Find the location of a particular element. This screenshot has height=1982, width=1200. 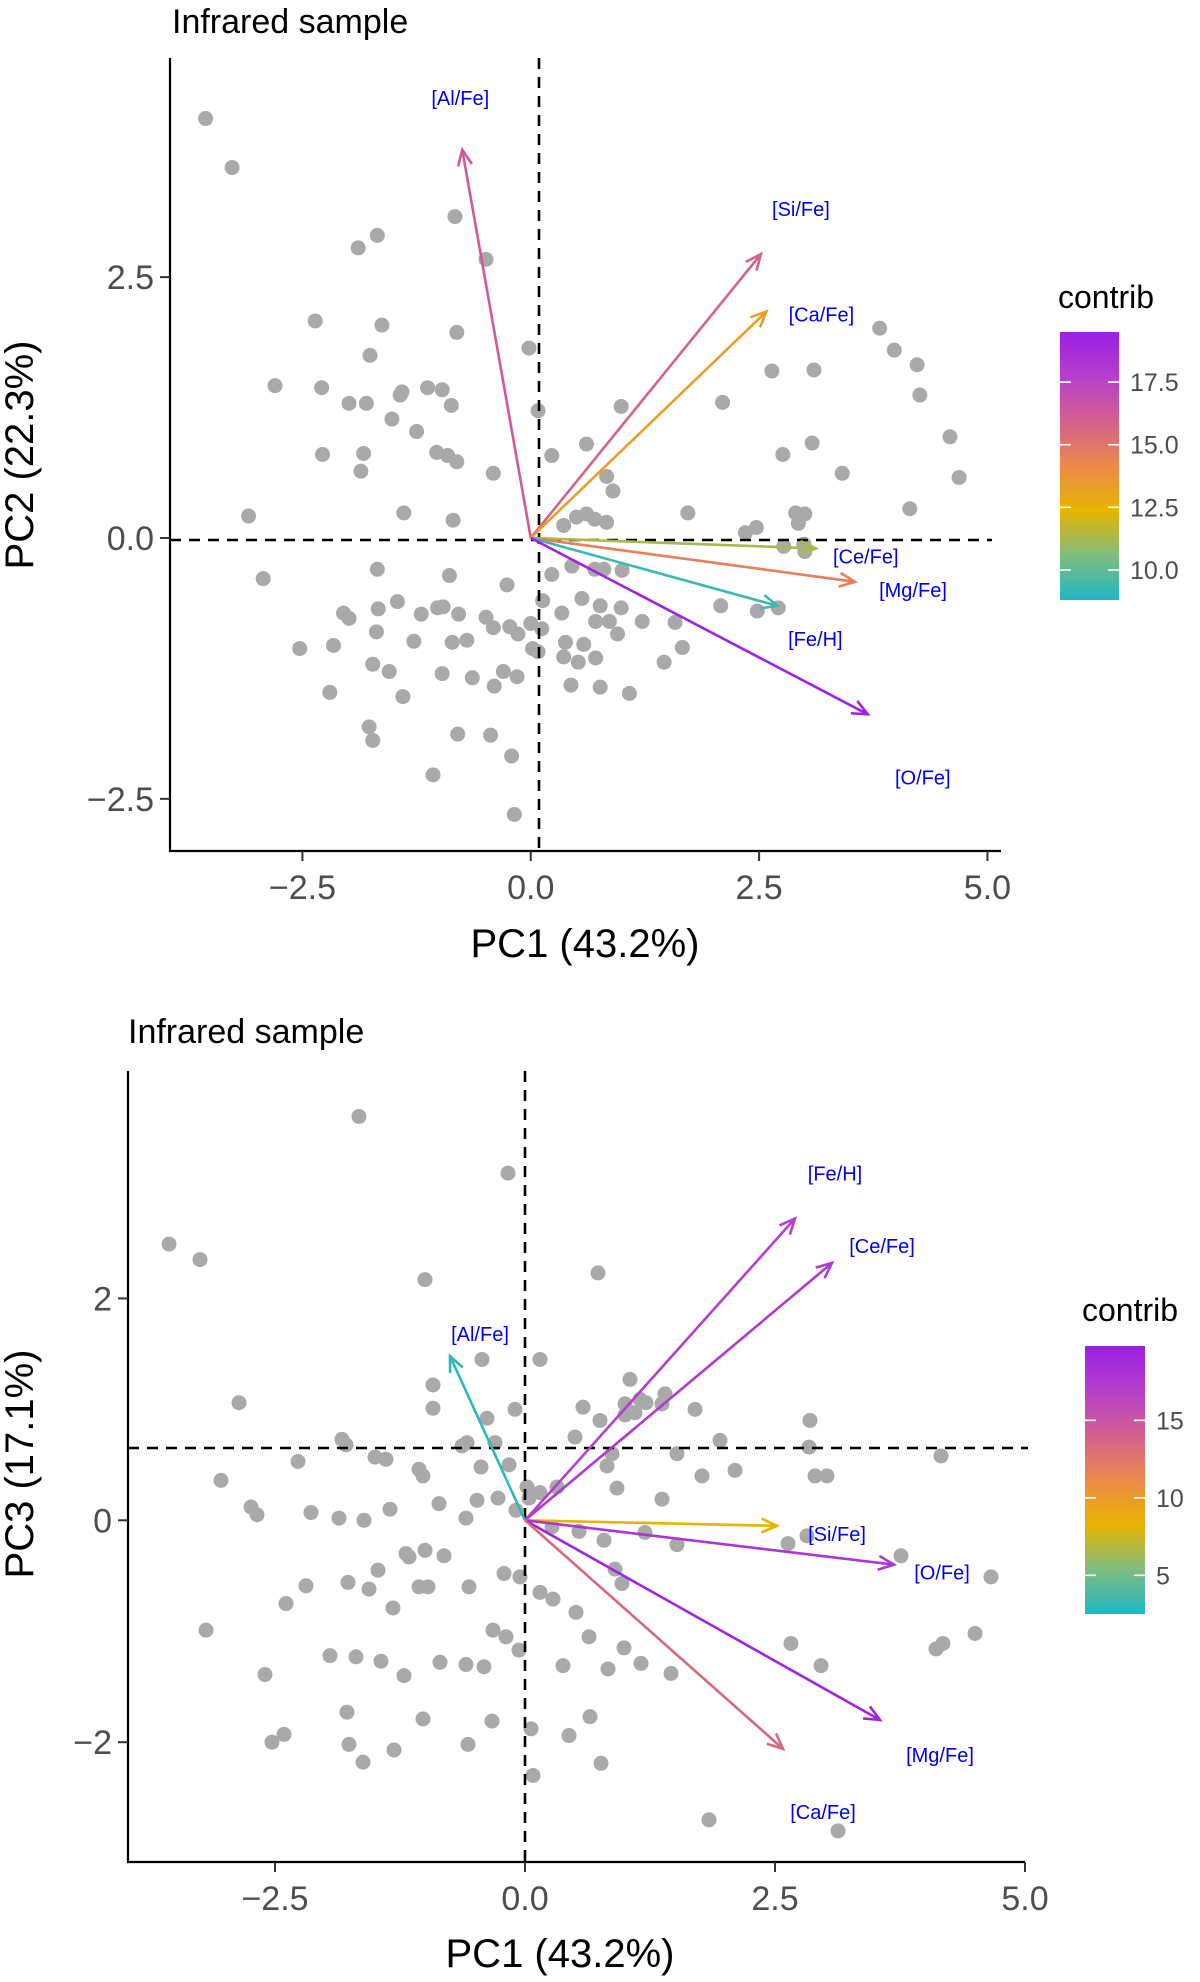

y-tick-label: 2.5 is located at coordinates (130, 278).